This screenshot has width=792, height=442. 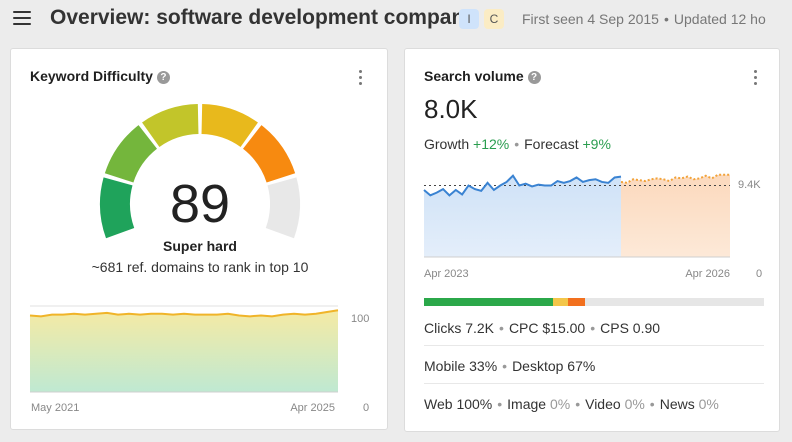 I want to click on clicks-stat: Clicks 7.2K, so click(x=459, y=328).